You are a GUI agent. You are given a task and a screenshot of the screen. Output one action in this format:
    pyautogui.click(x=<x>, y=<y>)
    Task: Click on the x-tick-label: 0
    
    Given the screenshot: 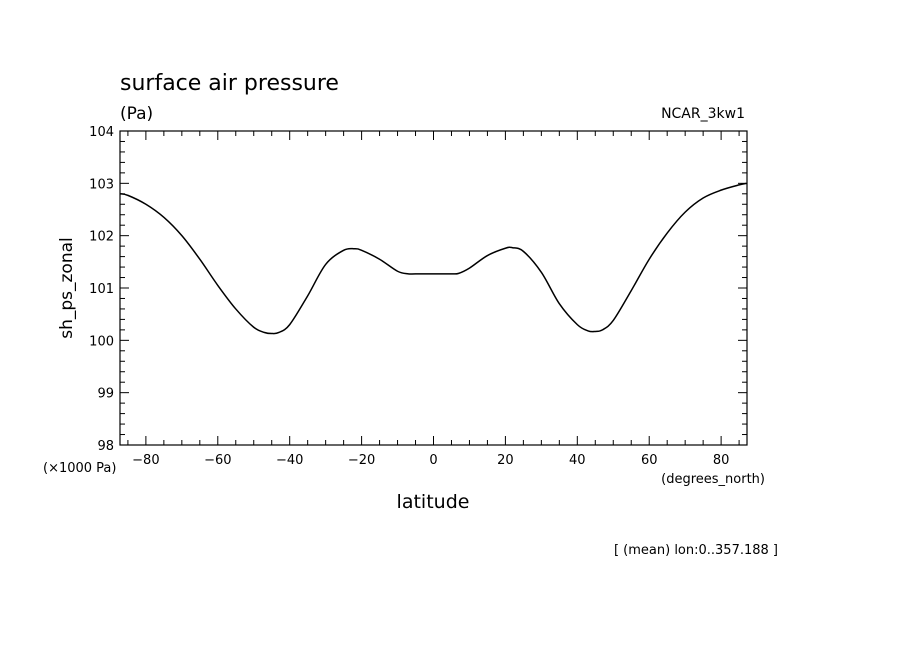 What is the action you would take?
    pyautogui.click(x=433, y=460)
    